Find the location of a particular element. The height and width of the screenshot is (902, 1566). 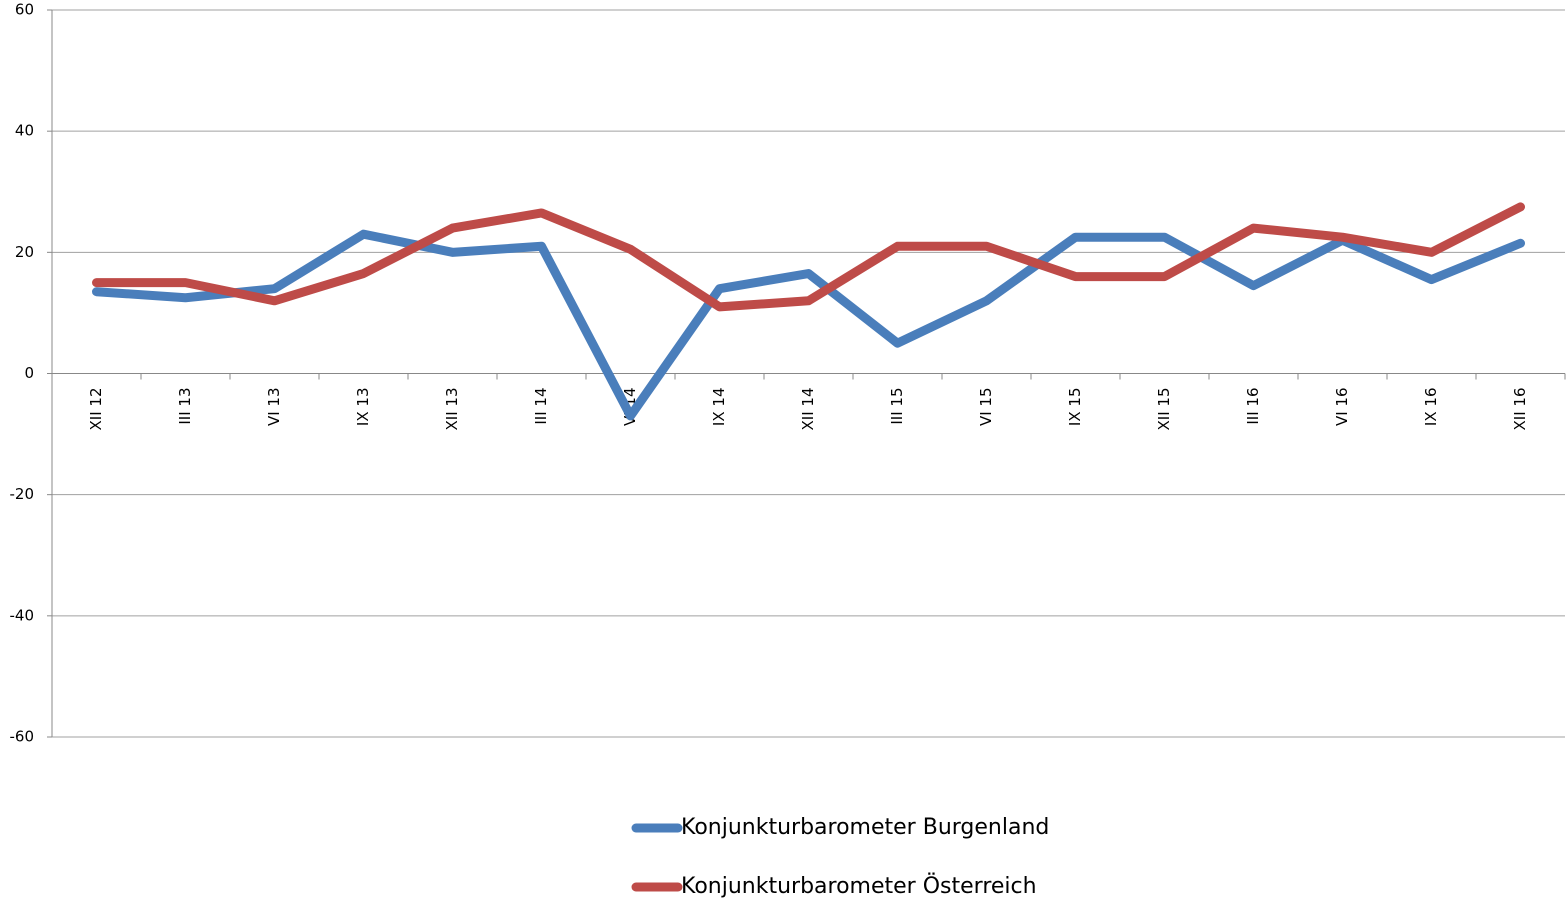

legend-label: Konjunkturbarometer Burgenland is located at coordinates (865, 827).